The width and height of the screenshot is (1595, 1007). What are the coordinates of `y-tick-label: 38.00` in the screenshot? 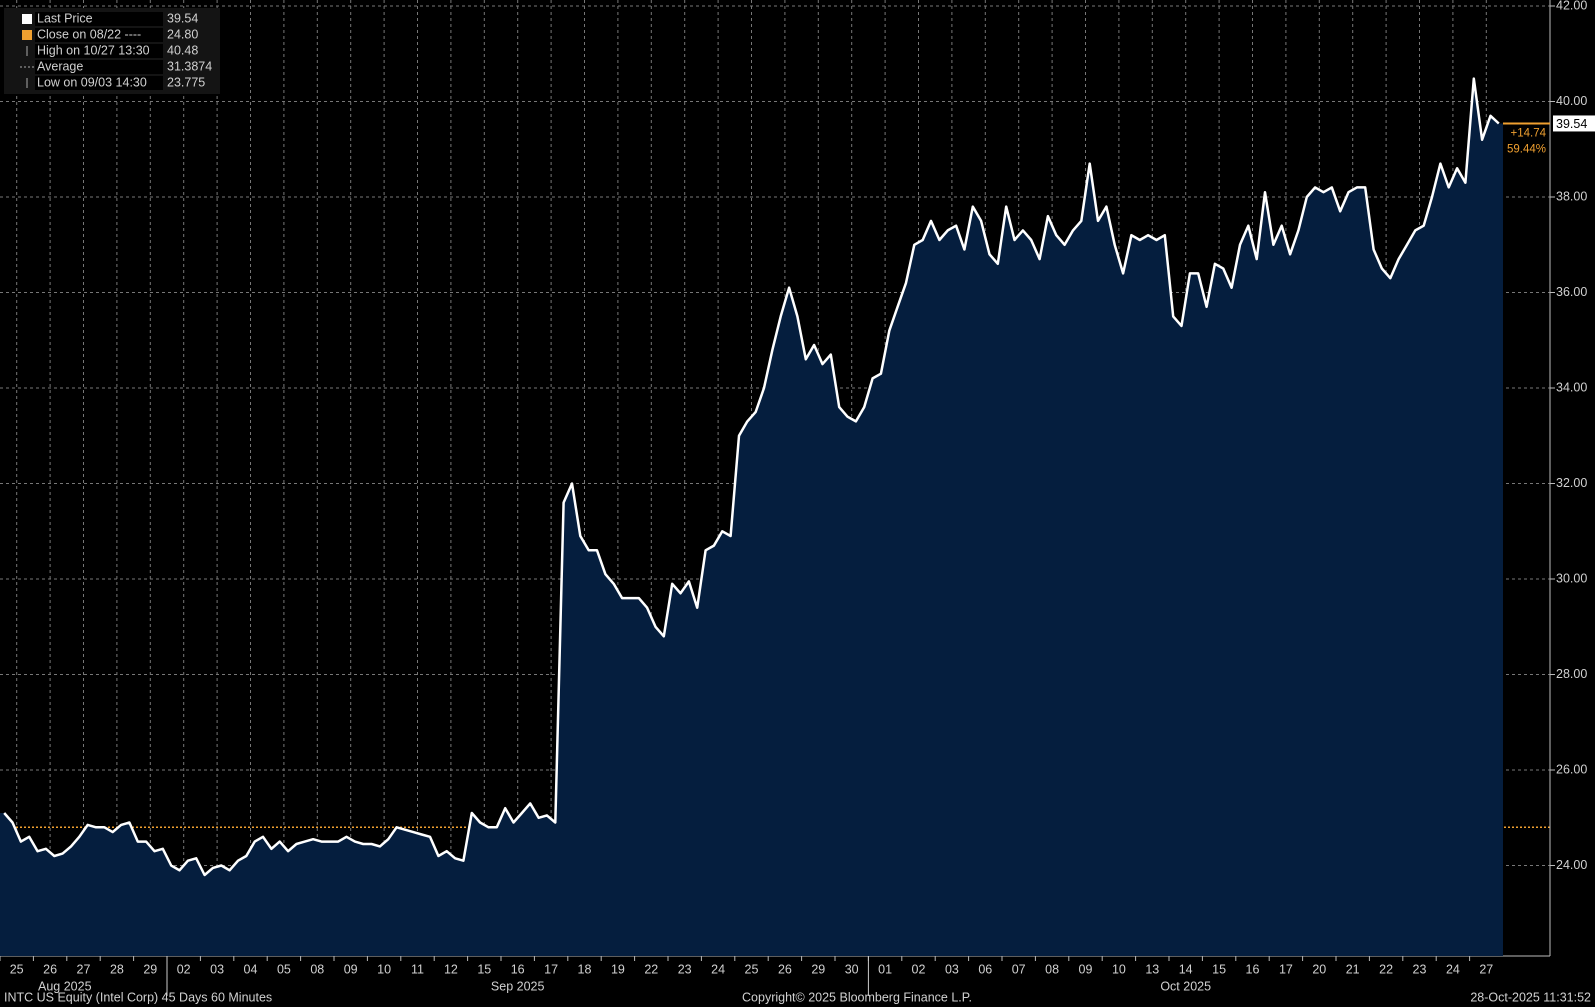 It's located at (1571, 196).